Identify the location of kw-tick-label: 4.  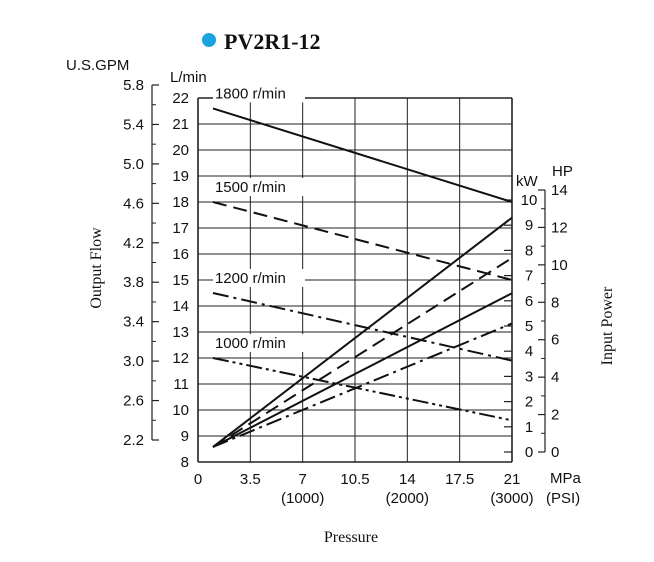
(529, 351).